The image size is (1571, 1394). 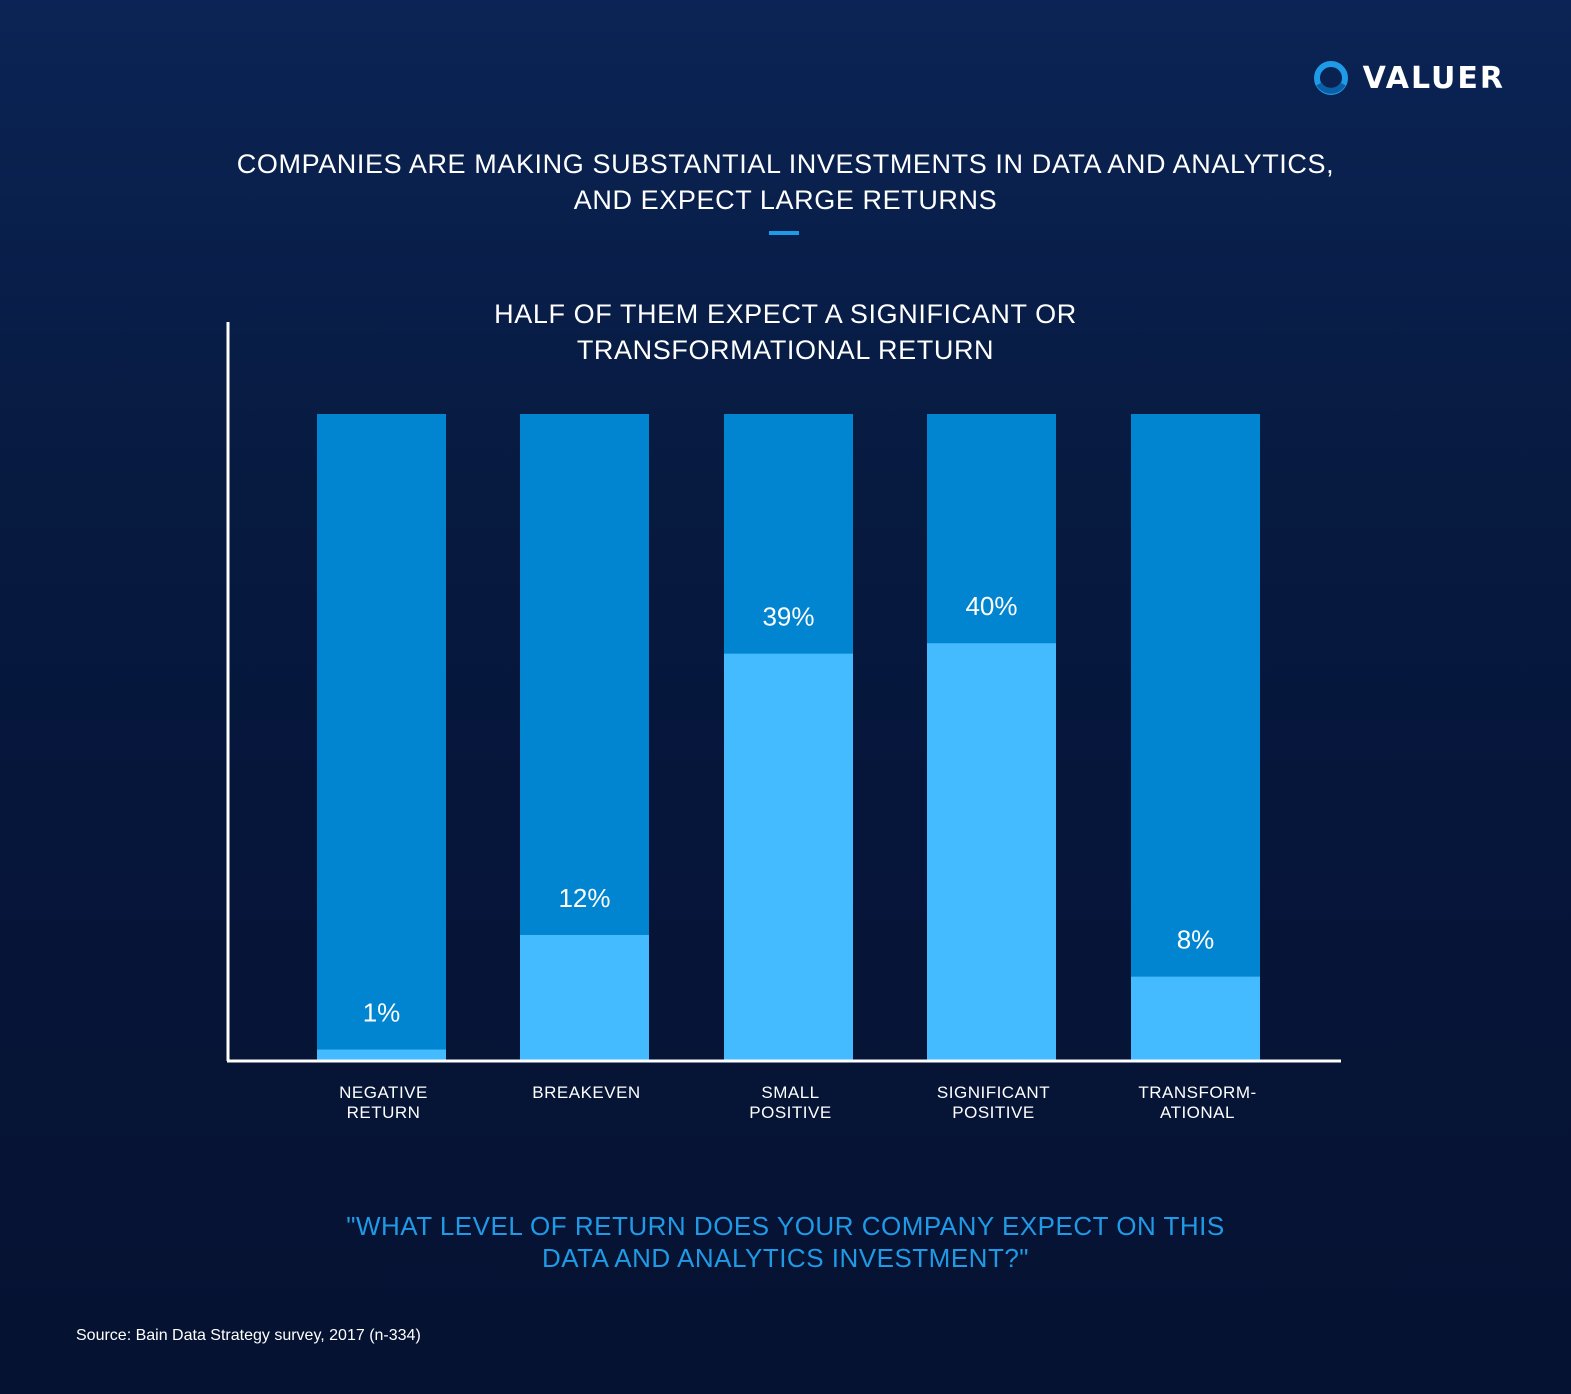 I want to click on valuer-logo: VALUER, so click(x=1408, y=78).